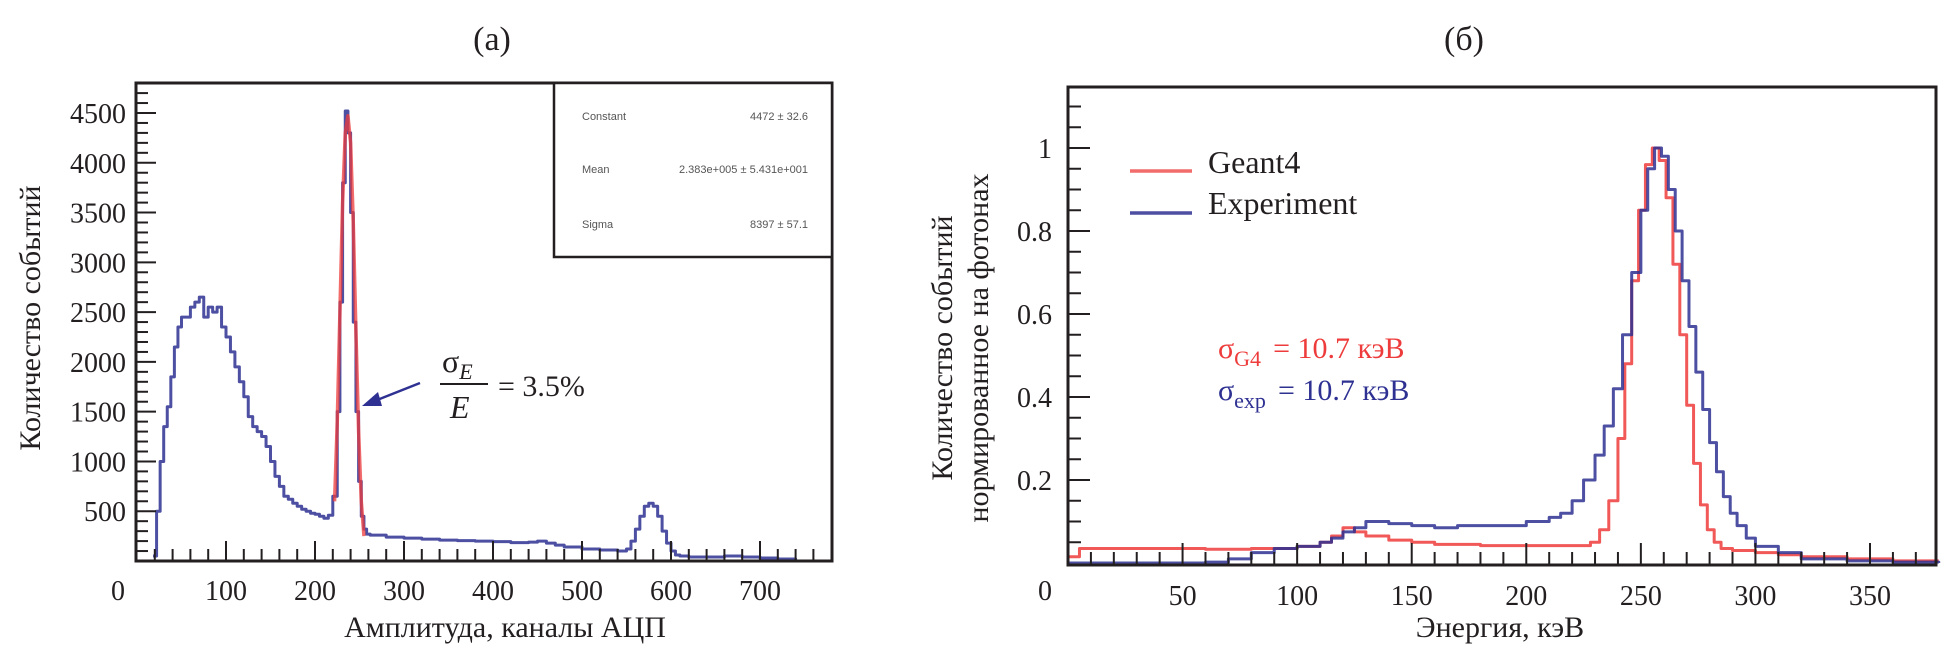  Describe the element at coordinates (978, 347) in the screenshot. I see `chart-b-y-axis-label-line2: нормированное на фотонах` at that location.